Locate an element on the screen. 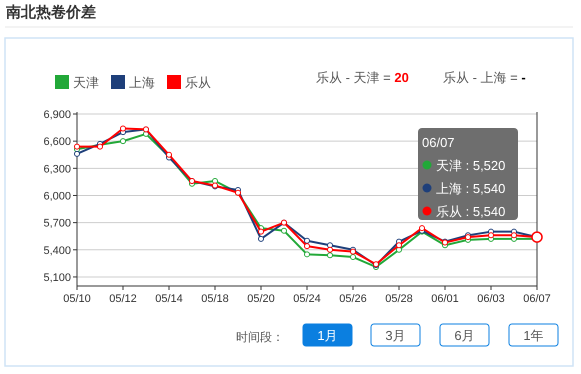 The image size is (581, 374). legend-label: 乐从 is located at coordinates (198, 82).